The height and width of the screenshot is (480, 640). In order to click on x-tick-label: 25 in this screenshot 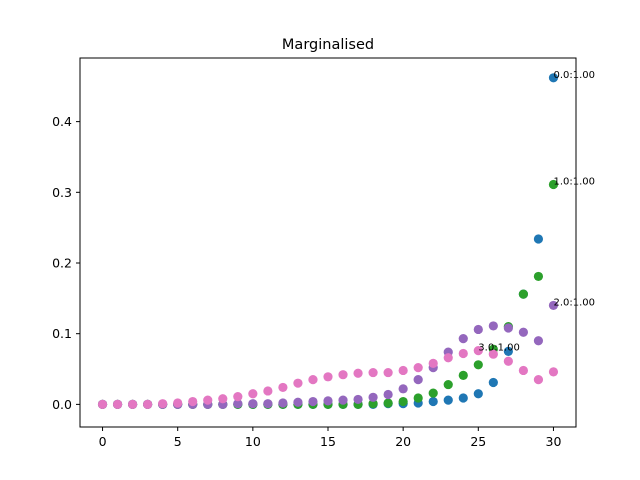, I will do `click(478, 441)`.